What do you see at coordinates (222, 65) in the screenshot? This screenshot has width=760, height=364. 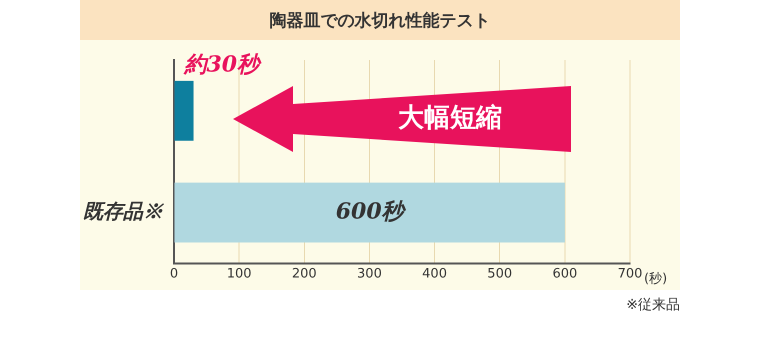 I see `data-label: 約30秒` at bounding box center [222, 65].